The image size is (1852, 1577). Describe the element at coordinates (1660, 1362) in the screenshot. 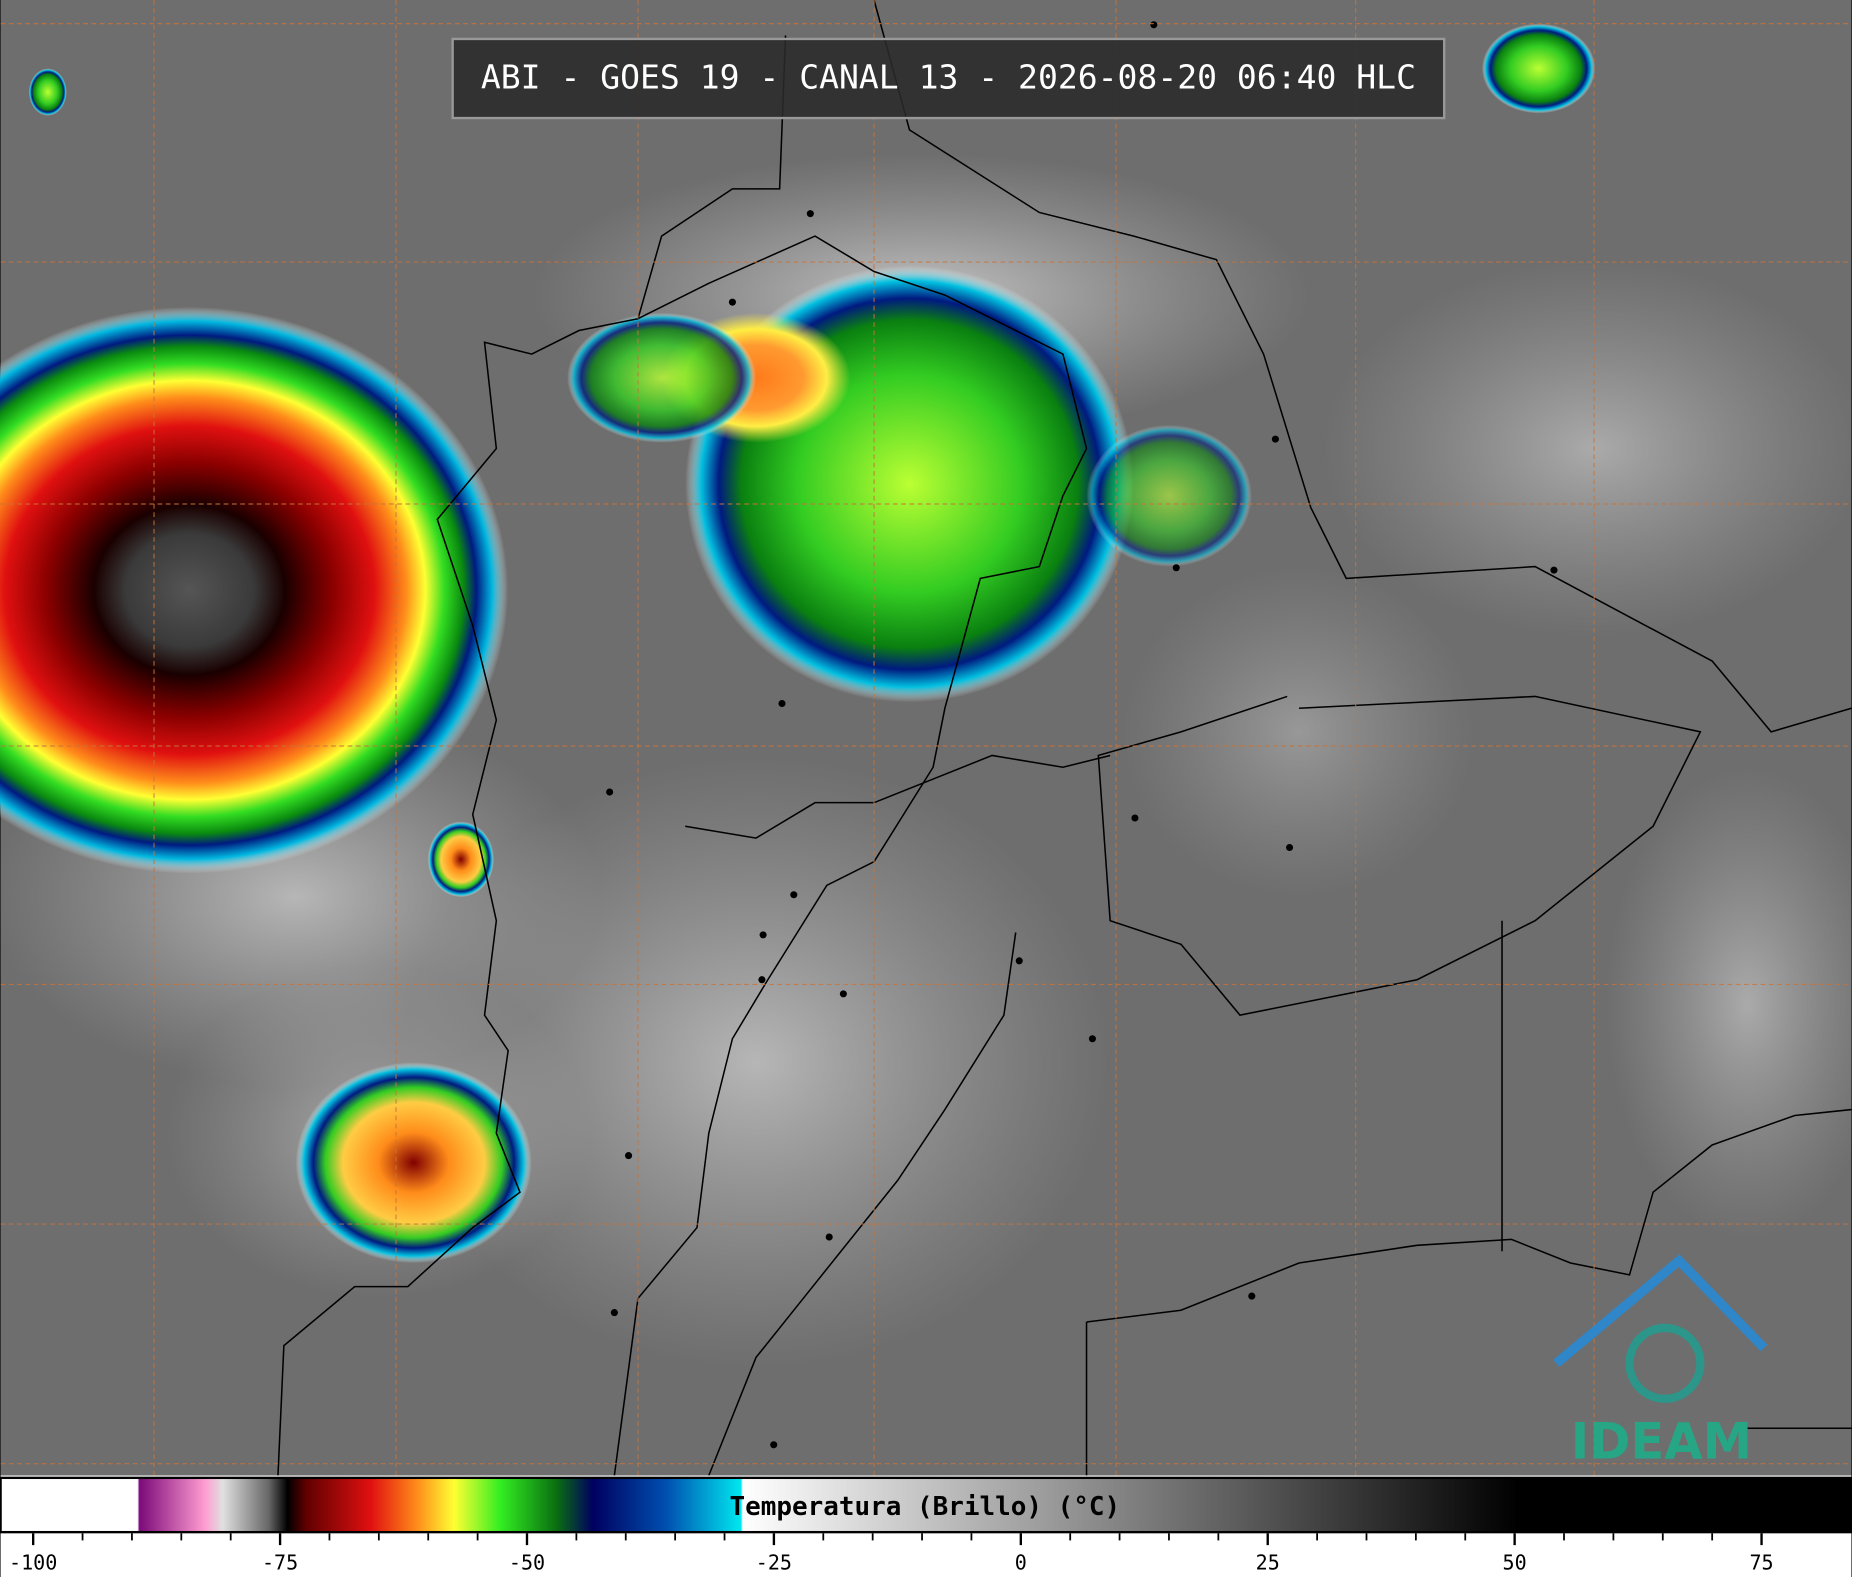

I see `logo: IDEAM` at that location.